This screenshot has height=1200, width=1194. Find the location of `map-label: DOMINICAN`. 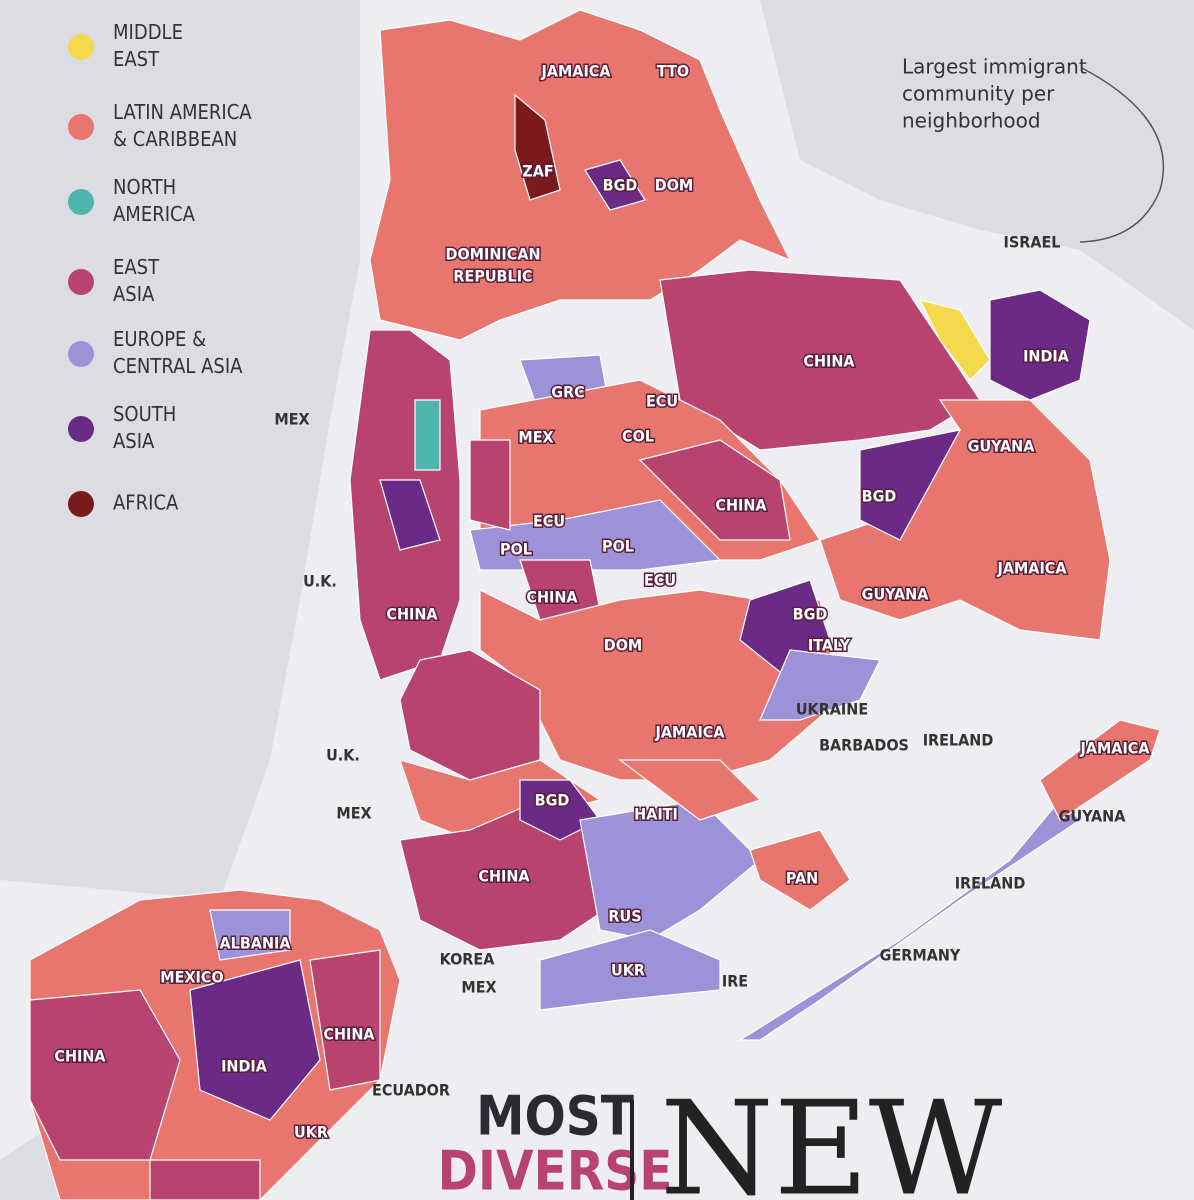

map-label: DOMINICAN is located at coordinates (492, 254).